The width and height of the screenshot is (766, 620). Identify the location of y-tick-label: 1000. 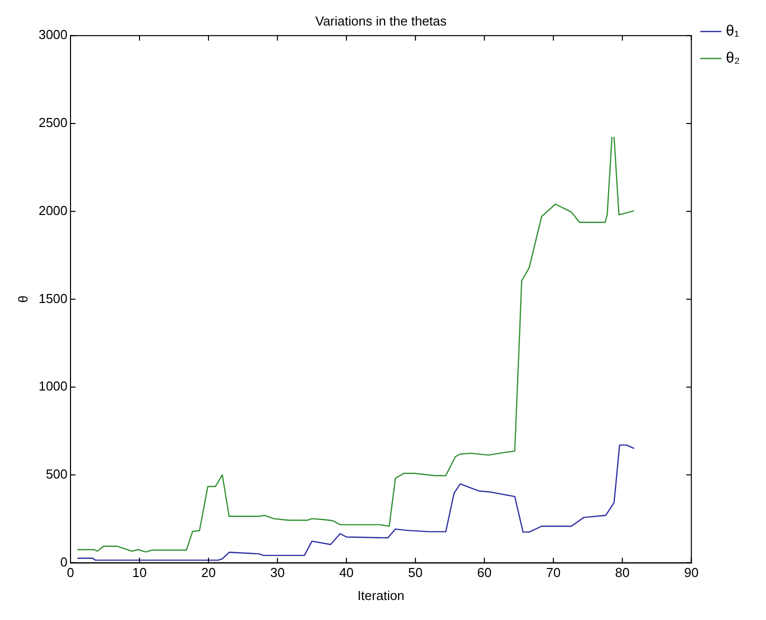
(53, 386).